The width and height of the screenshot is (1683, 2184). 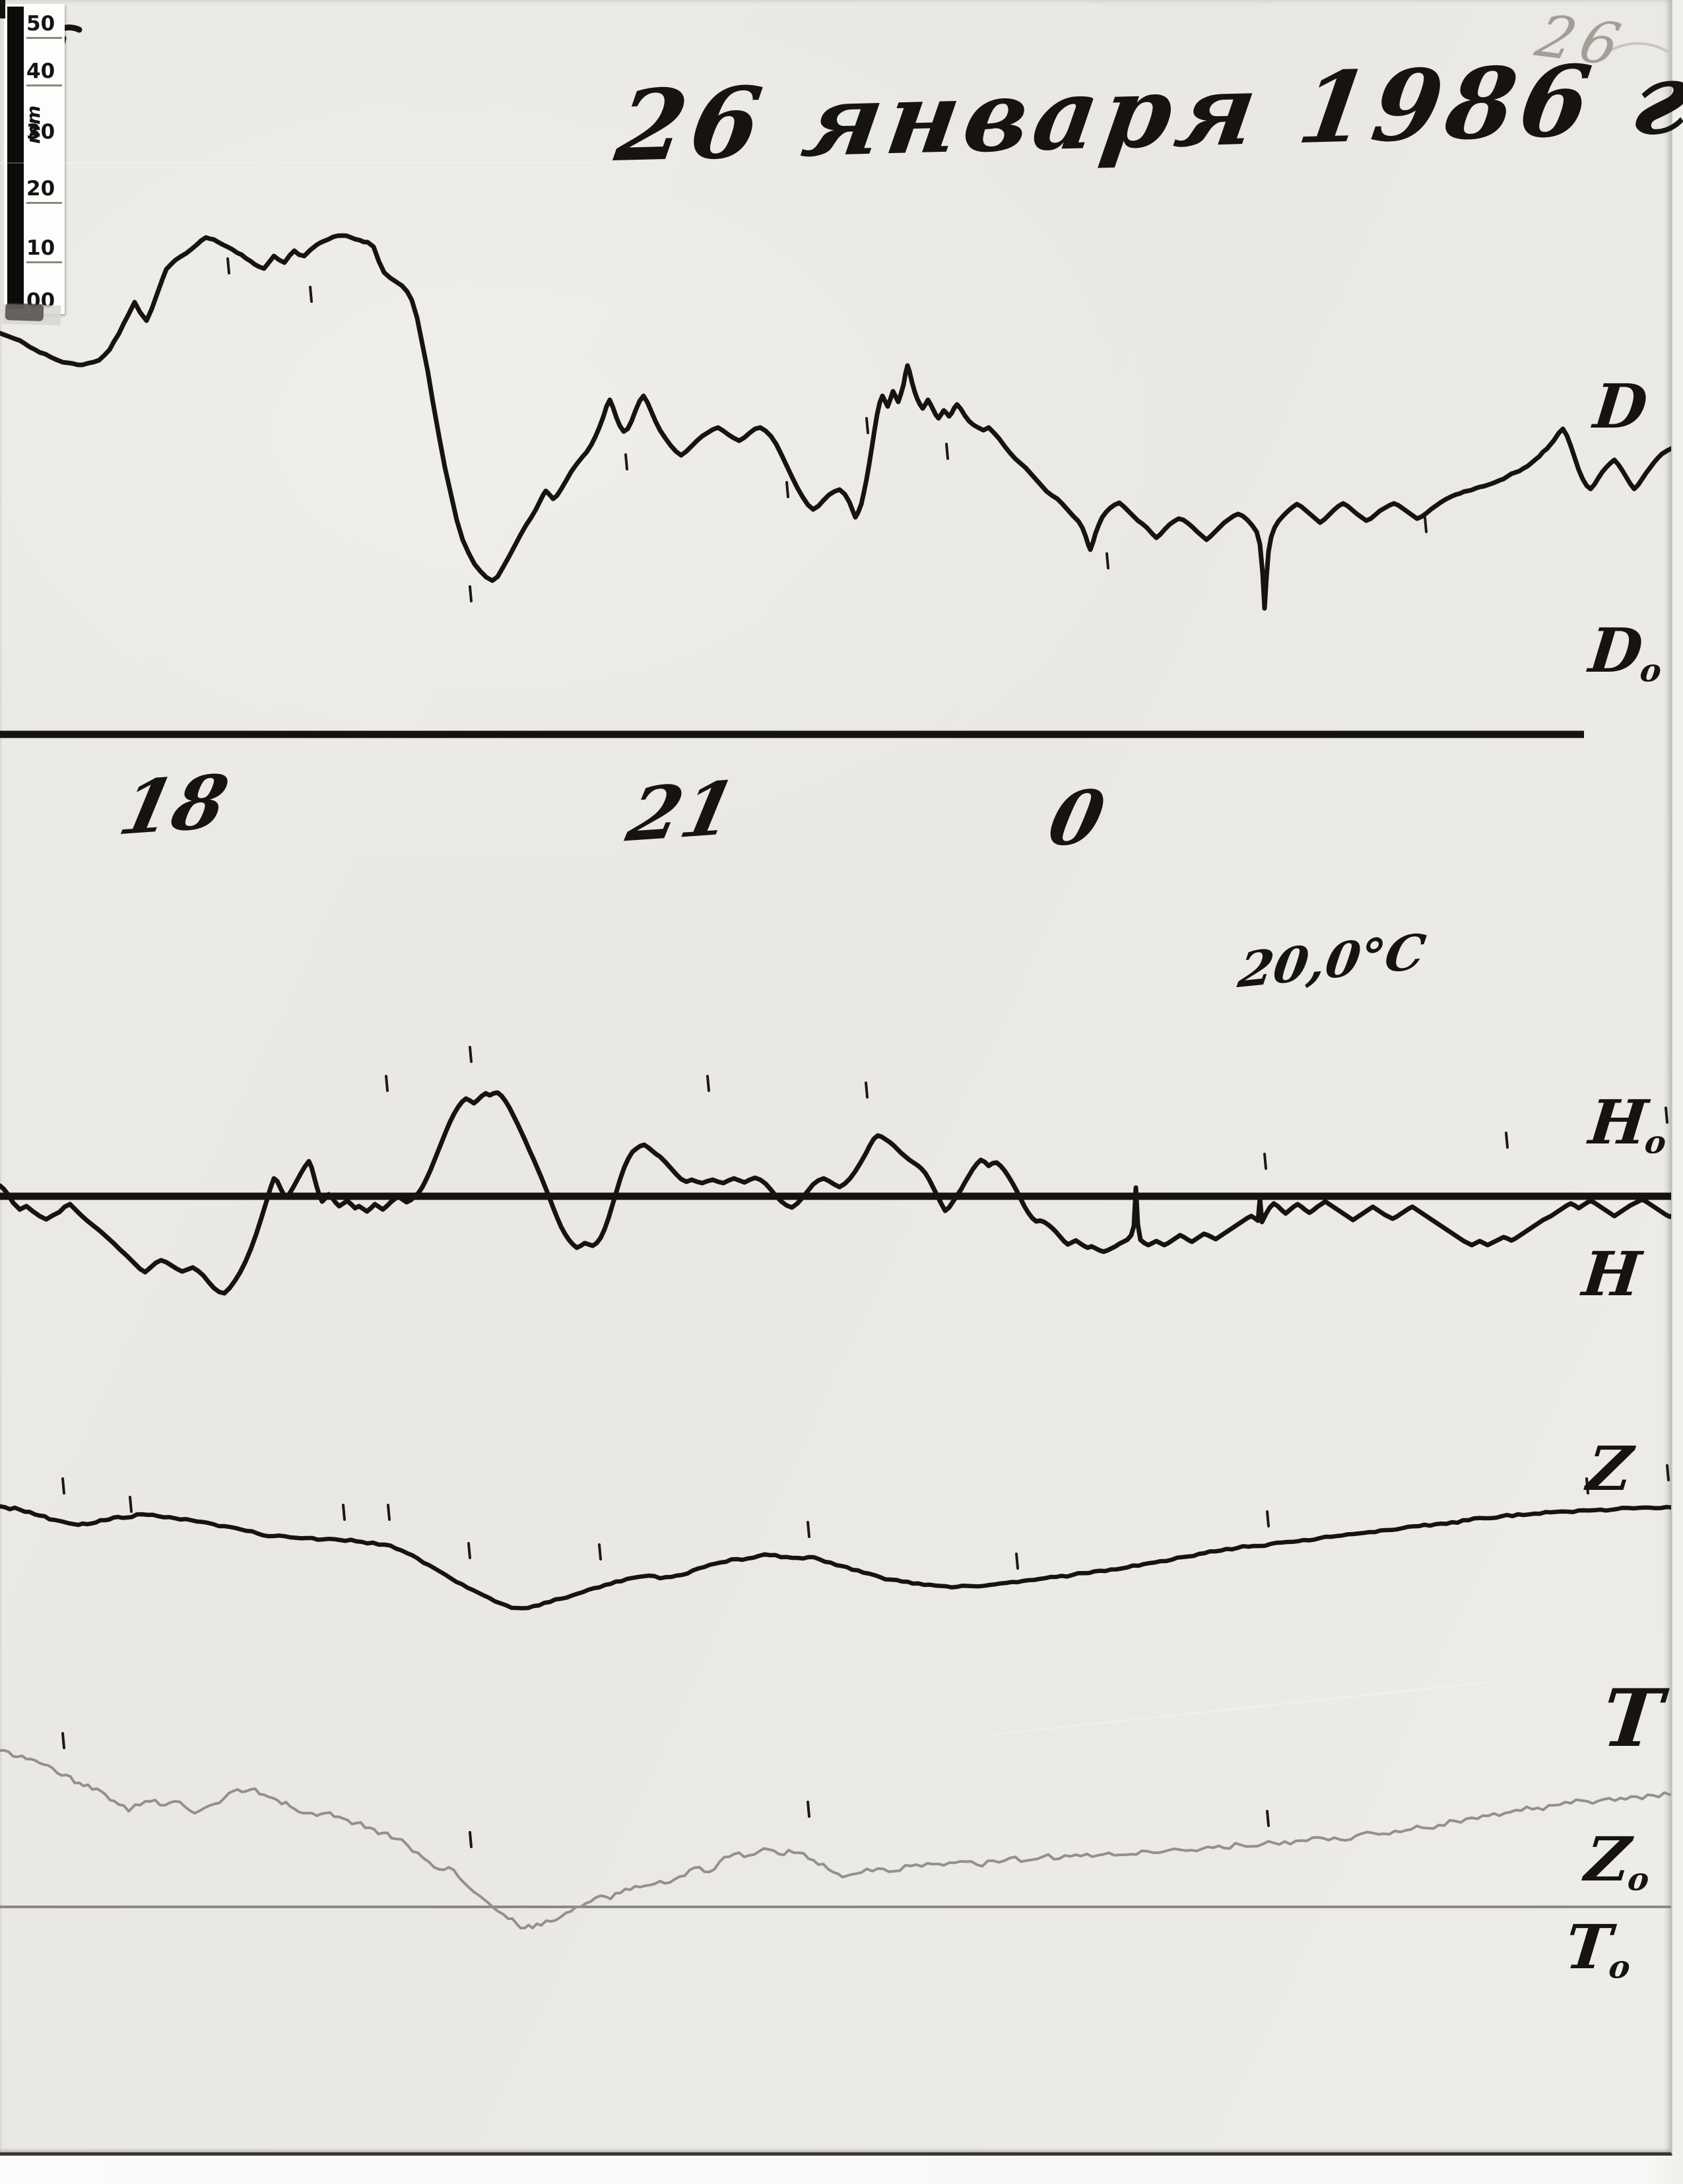 I want to click on time-label-21: 21, so click(x=682, y=812).